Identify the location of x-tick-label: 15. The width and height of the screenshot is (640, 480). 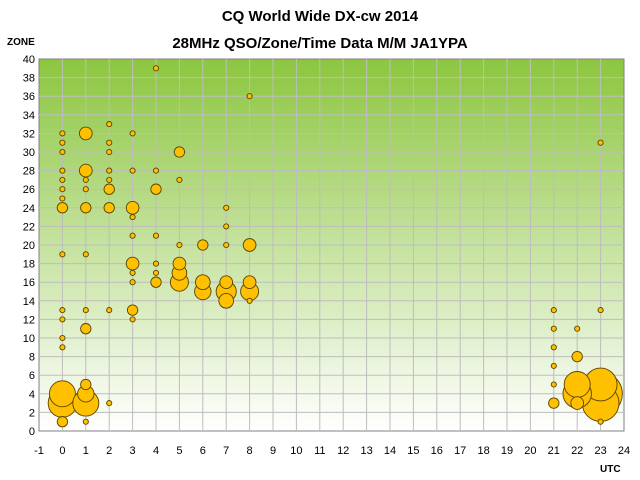
(413, 451).